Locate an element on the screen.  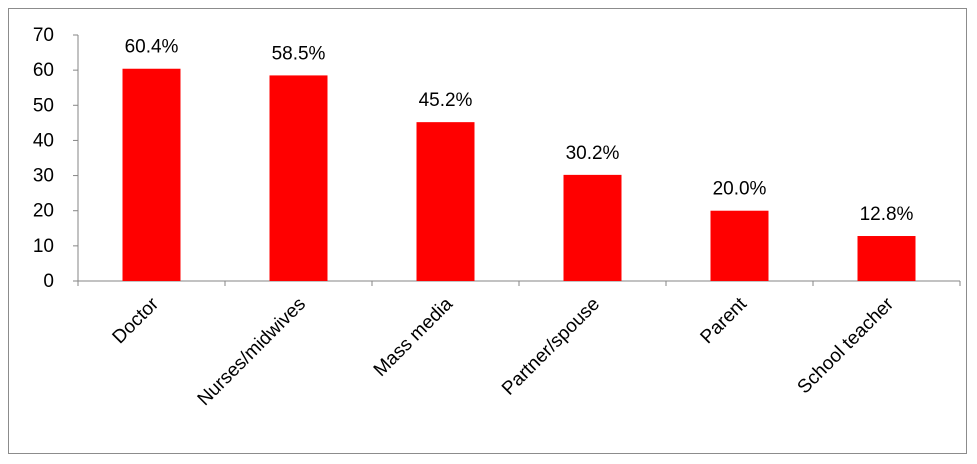
data-label: 60.4% is located at coordinates (152, 47).